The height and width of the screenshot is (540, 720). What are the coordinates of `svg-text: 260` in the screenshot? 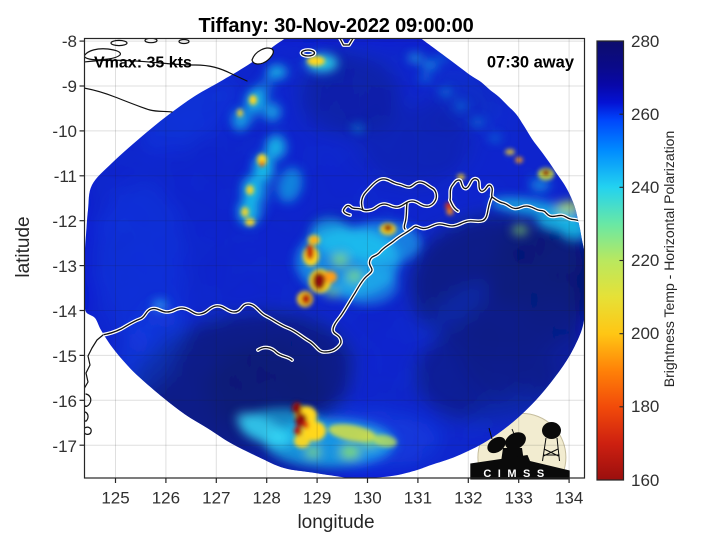 It's located at (645, 114).